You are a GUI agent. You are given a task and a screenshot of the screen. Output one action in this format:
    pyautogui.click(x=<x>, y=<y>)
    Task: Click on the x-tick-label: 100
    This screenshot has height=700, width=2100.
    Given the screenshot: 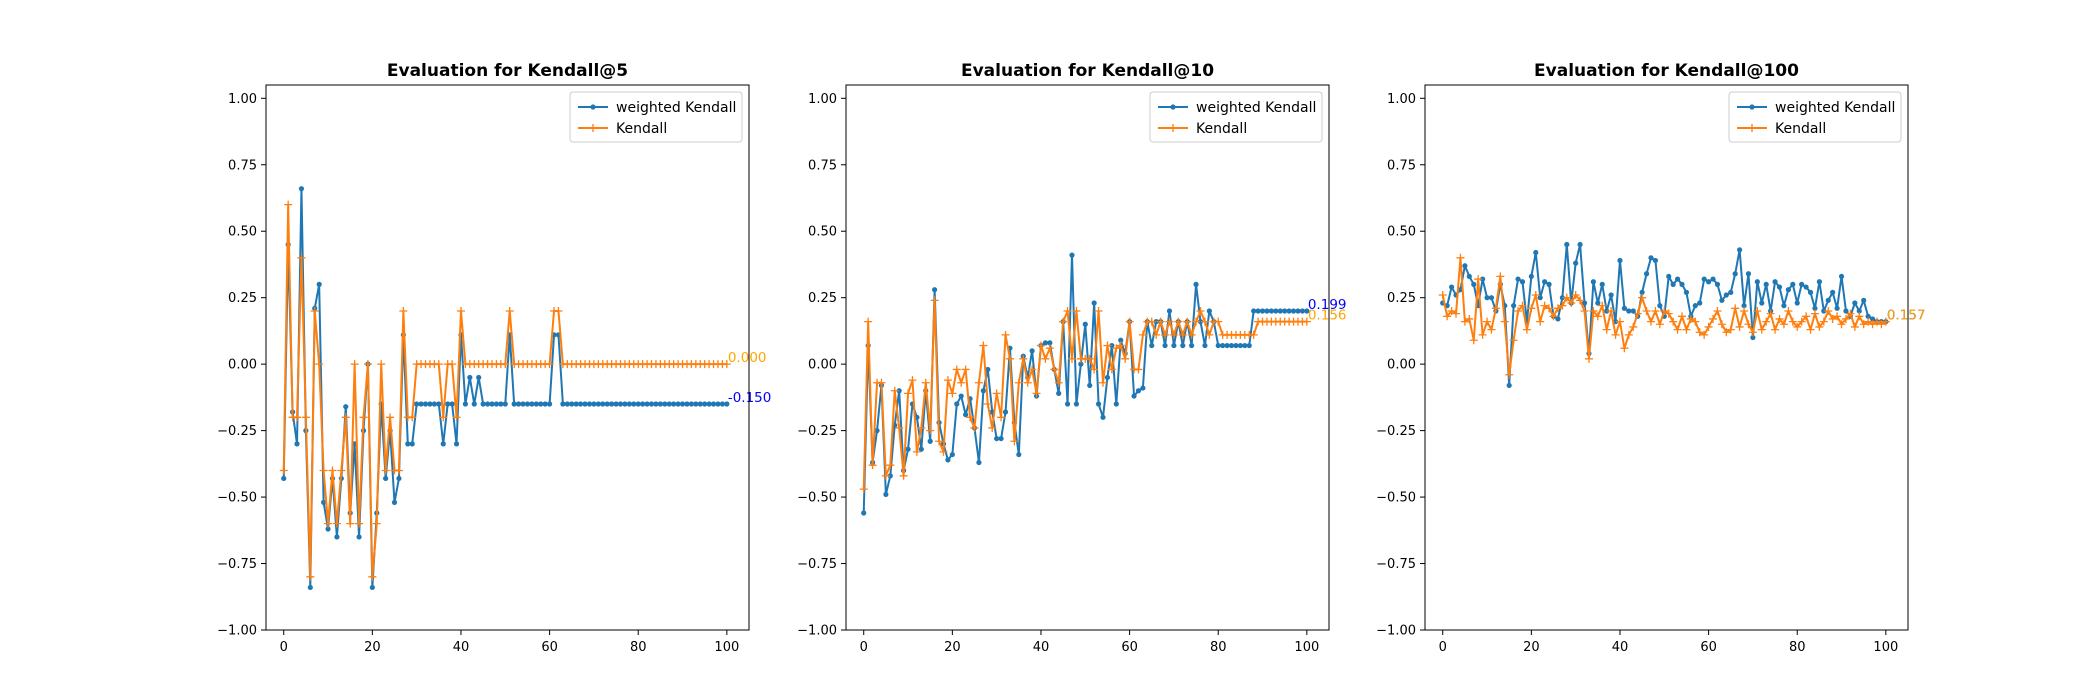 What is the action you would take?
    pyautogui.click(x=726, y=647)
    